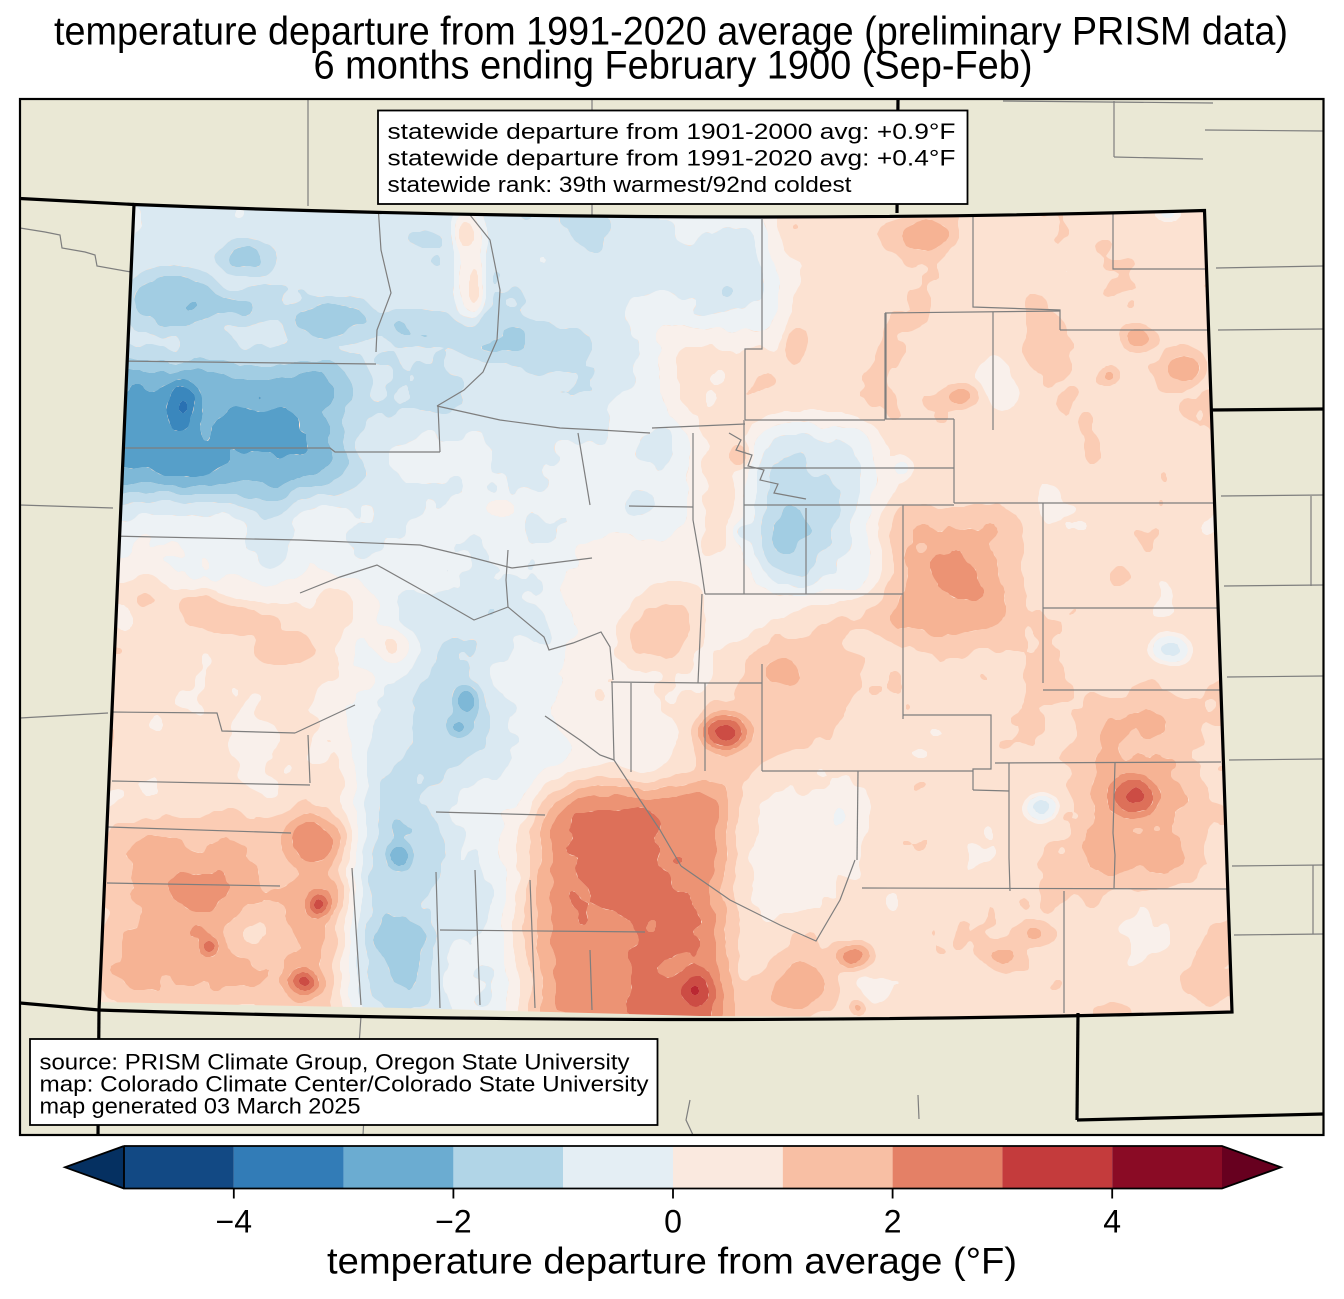  Describe the element at coordinates (672, 1261) in the screenshot. I see `svg-text:temperature departure from ave: temperature departure from average (°F)` at that location.